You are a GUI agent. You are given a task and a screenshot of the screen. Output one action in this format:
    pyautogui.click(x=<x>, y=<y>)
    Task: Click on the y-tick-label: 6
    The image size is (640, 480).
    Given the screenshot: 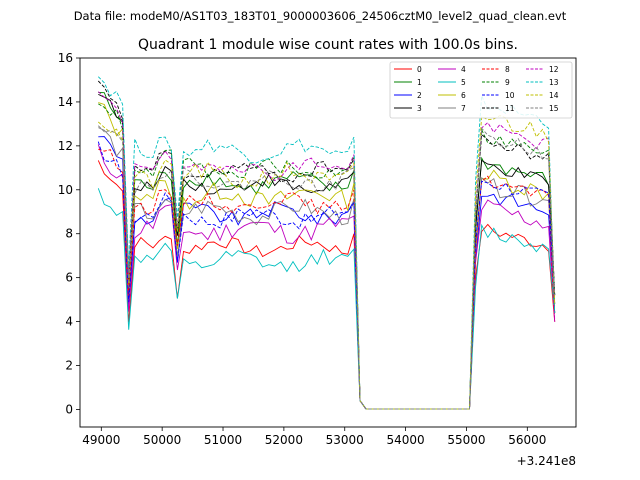 What is the action you would take?
    pyautogui.click(x=69, y=278)
    